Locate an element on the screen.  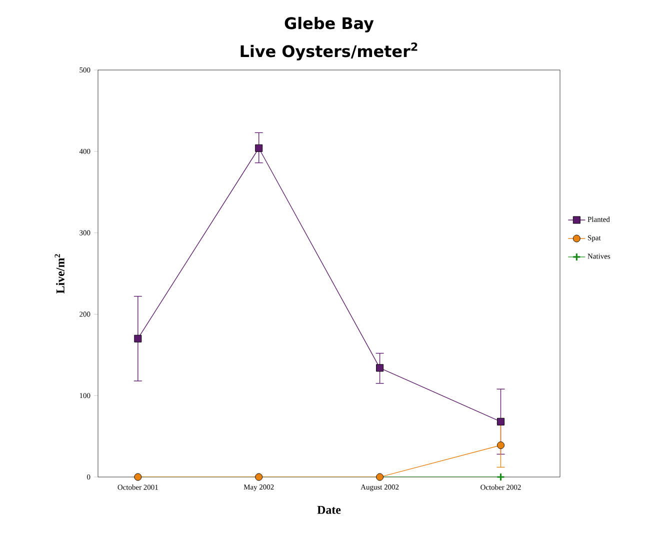
y-axis-title: Live/m$^{2}$ is located at coordinates (59, 274).